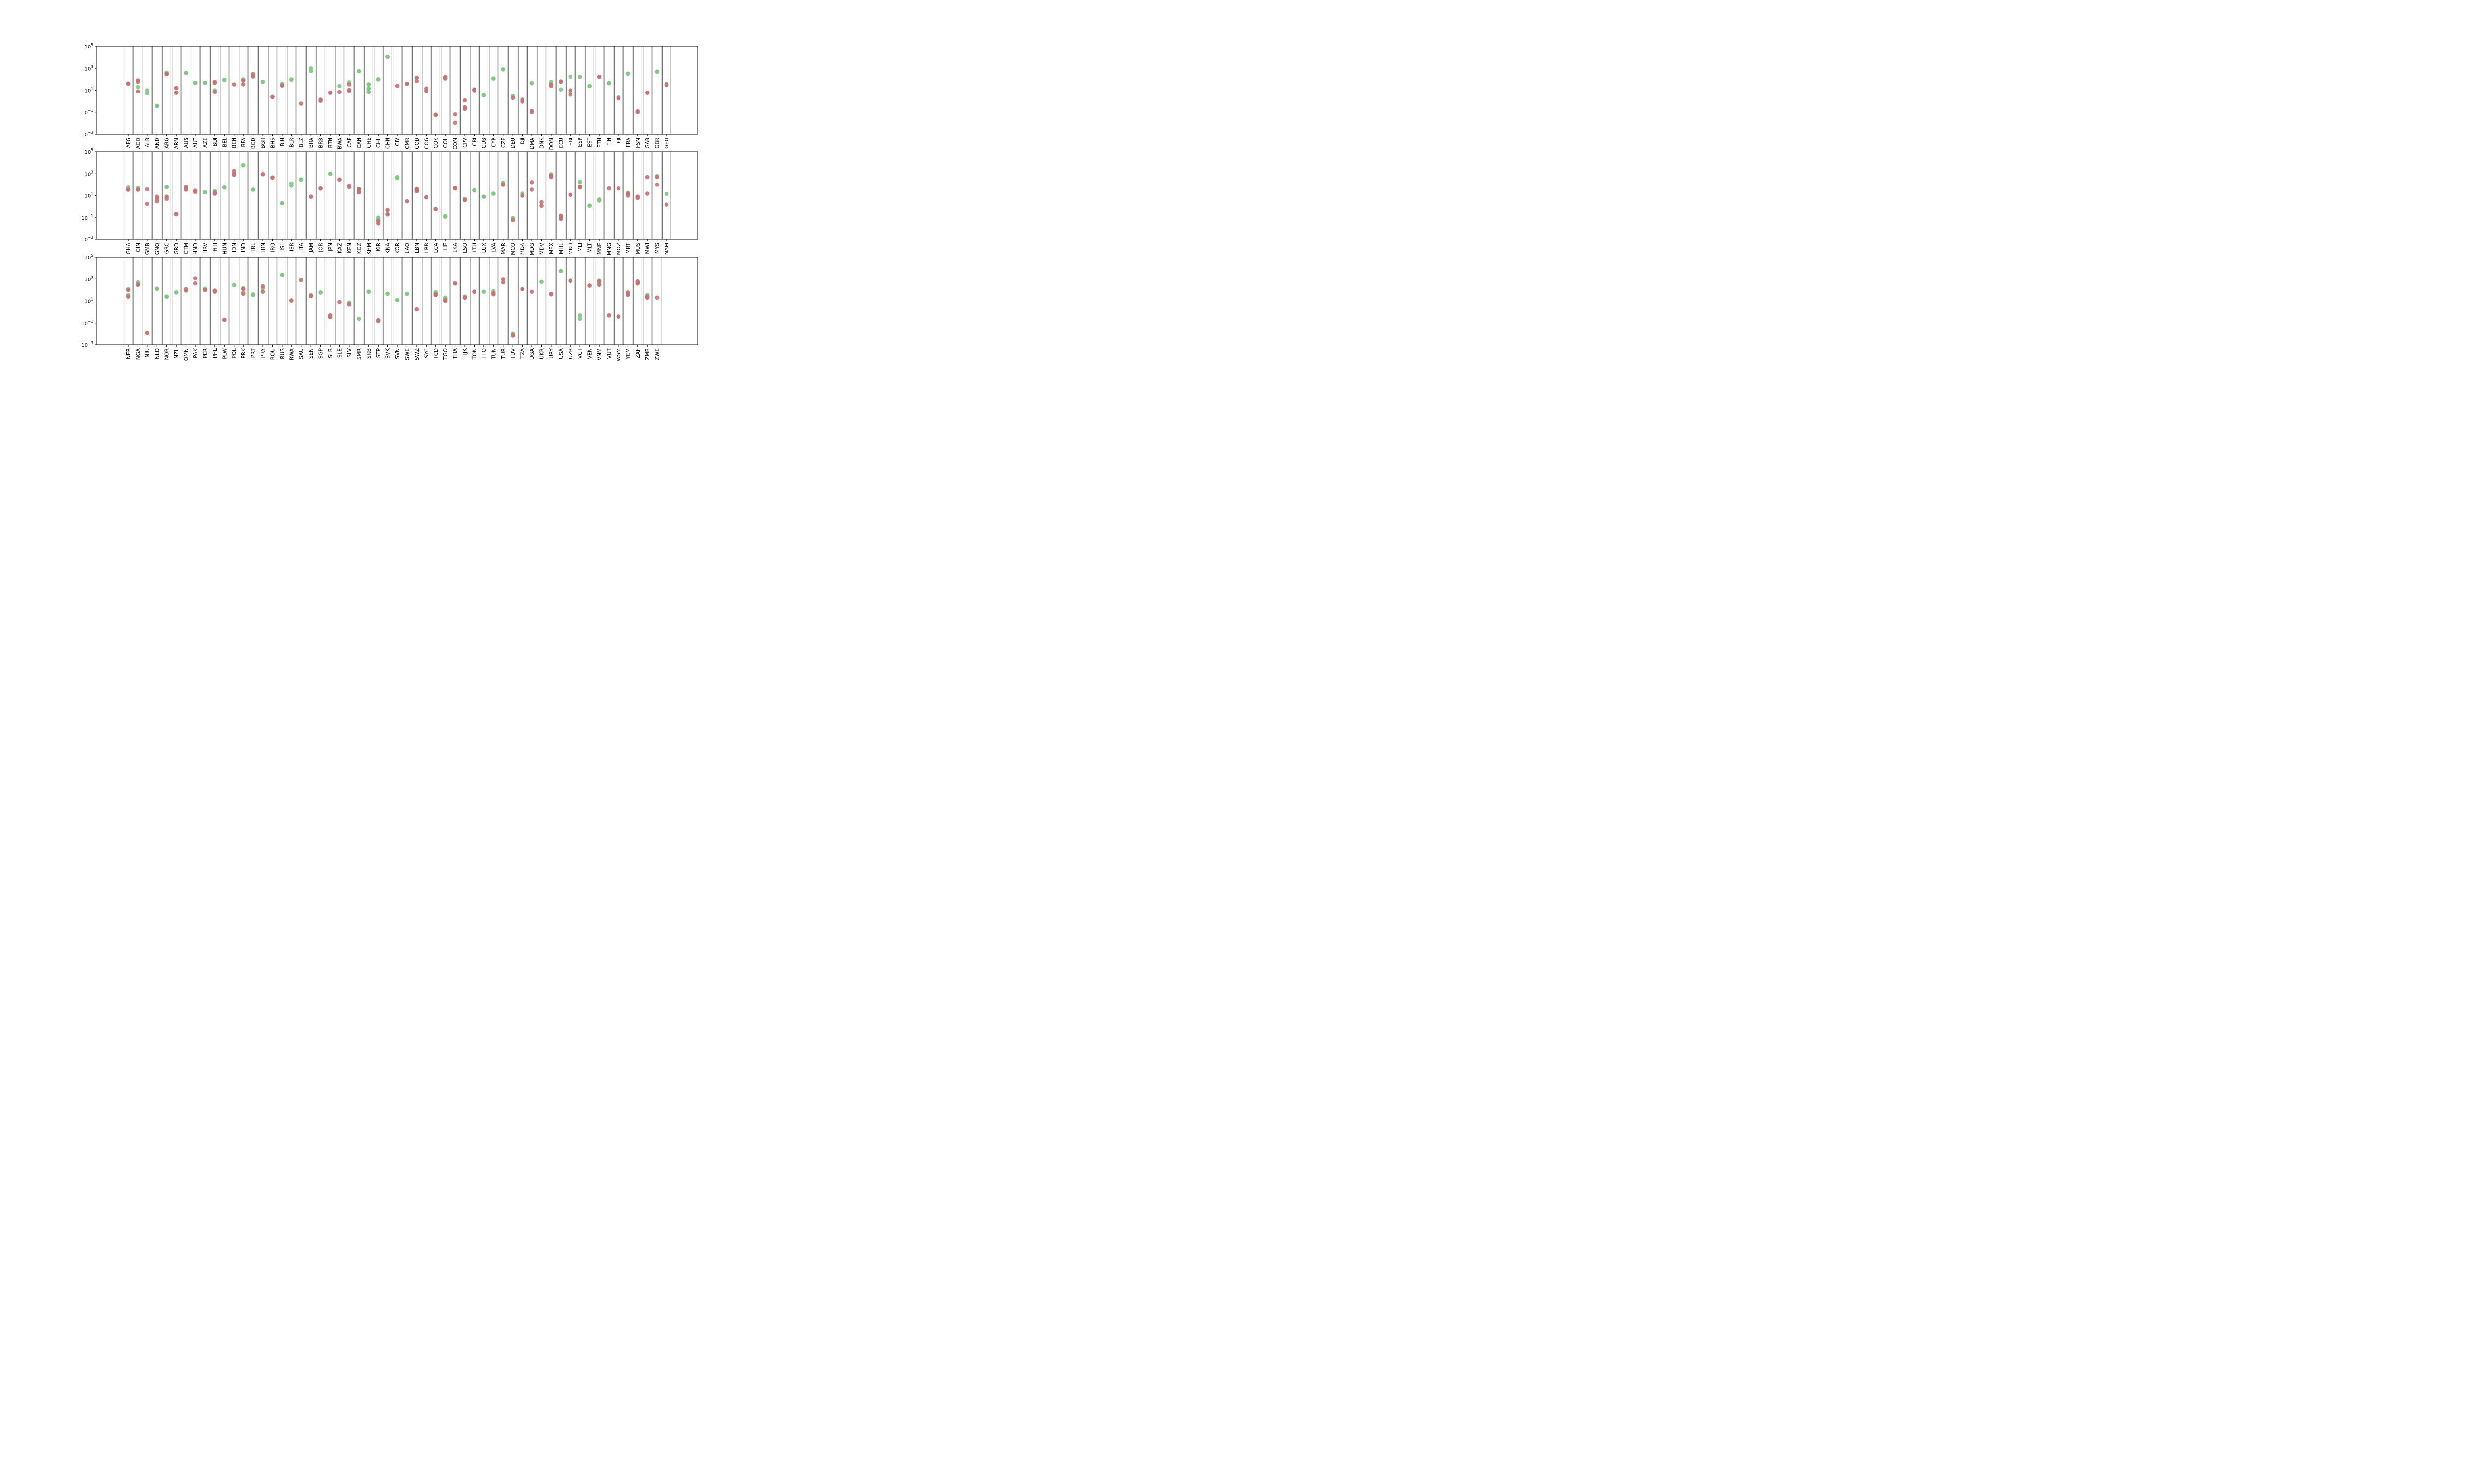 The width and height of the screenshot is (2474, 1484). What do you see at coordinates (552, 353) in the screenshot?
I see `x-tick-label: URY` at bounding box center [552, 353].